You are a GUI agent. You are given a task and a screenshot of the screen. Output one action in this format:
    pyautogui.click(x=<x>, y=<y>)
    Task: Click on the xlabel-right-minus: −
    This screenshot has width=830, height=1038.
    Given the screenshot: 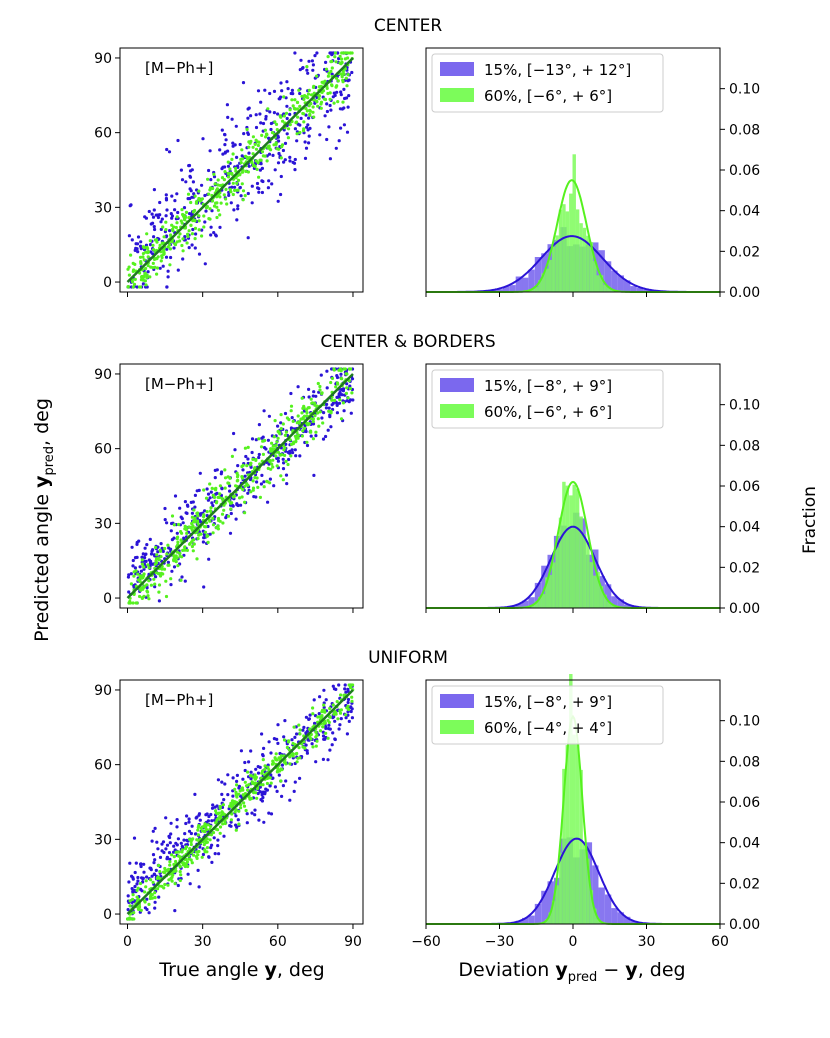 What is the action you would take?
    pyautogui.click(x=611, y=970)
    